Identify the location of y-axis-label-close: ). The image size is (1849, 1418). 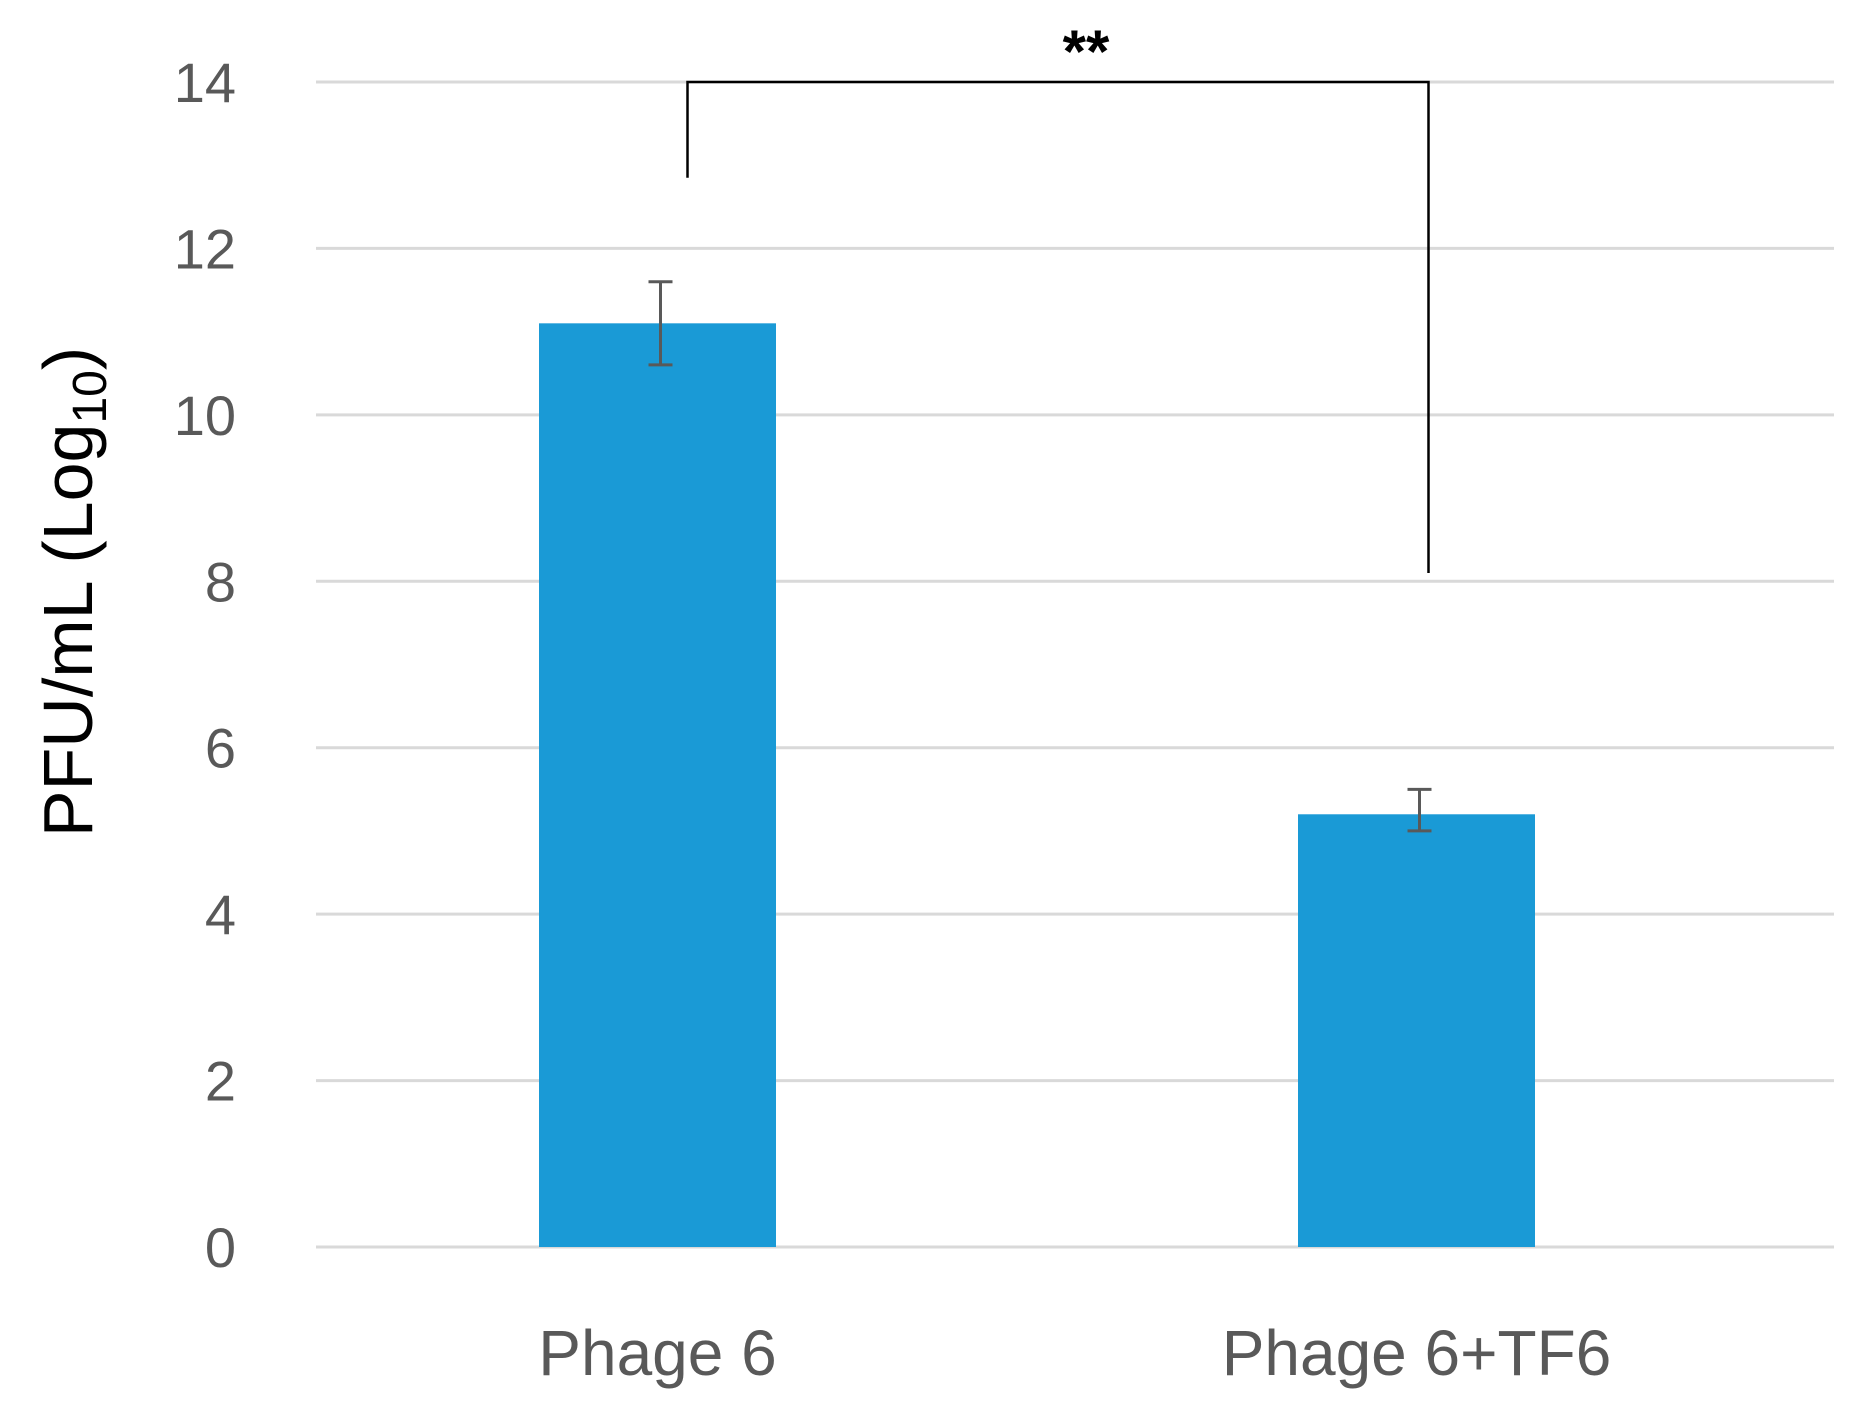
(68, 358).